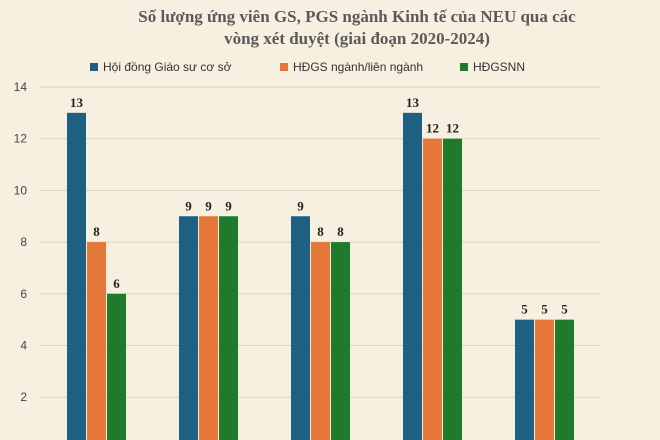 This screenshot has height=440, width=660. Describe the element at coordinates (23, 242) in the screenshot. I see `y-tick-label: 8` at that location.